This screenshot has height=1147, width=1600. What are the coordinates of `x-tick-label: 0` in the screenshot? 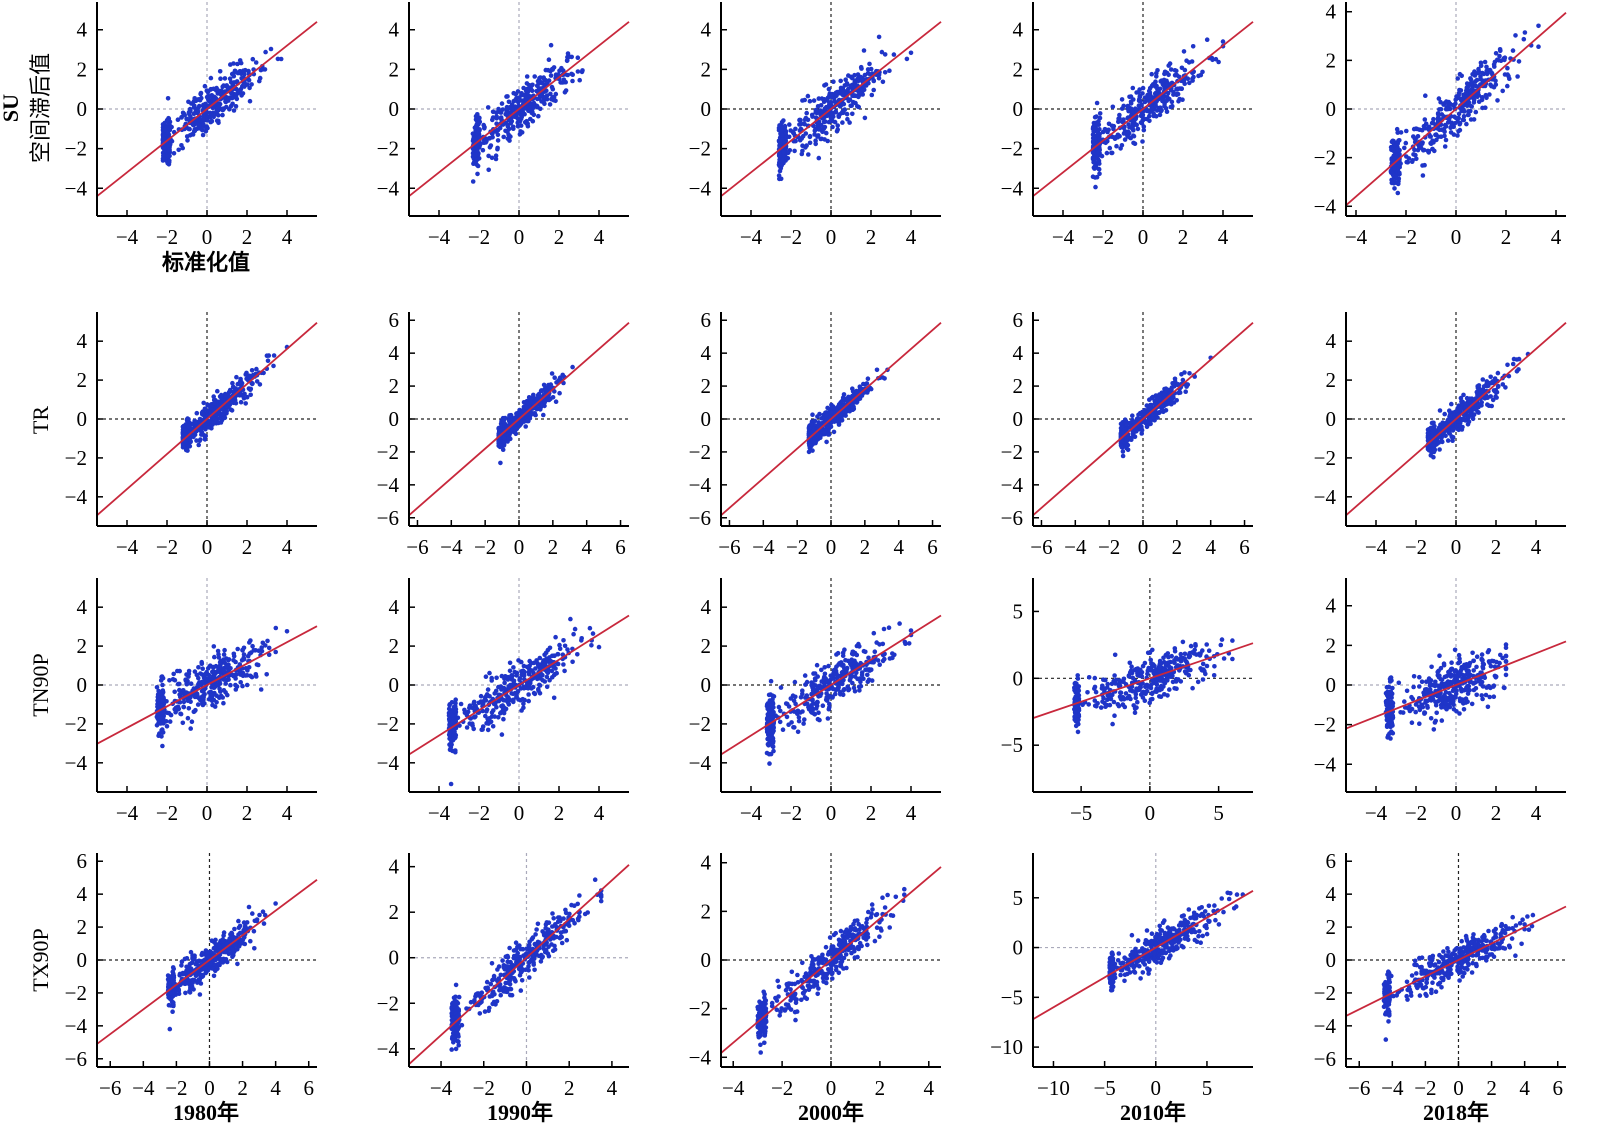 It's located at (1456, 237).